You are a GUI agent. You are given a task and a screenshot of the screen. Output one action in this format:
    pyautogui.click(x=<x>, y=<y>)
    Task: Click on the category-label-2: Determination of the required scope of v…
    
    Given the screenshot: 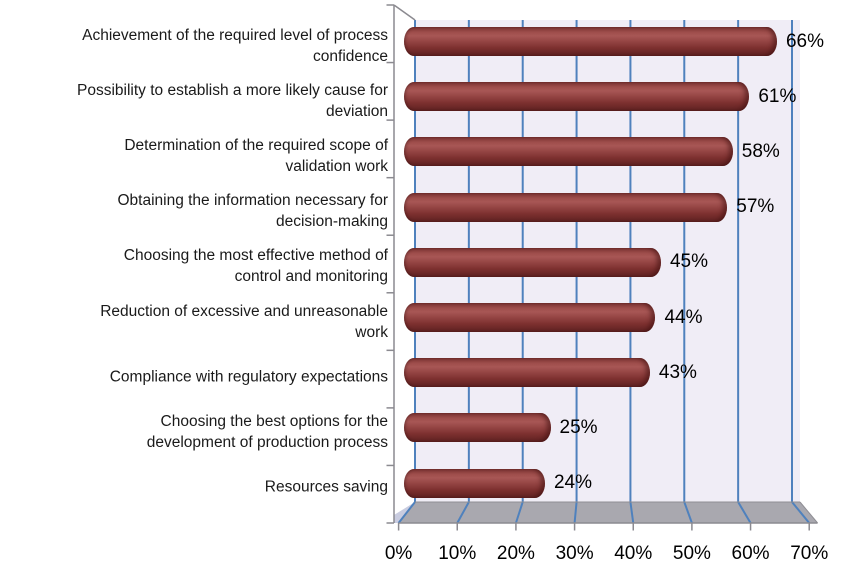 What is the action you would take?
    pyautogui.click(x=256, y=155)
    